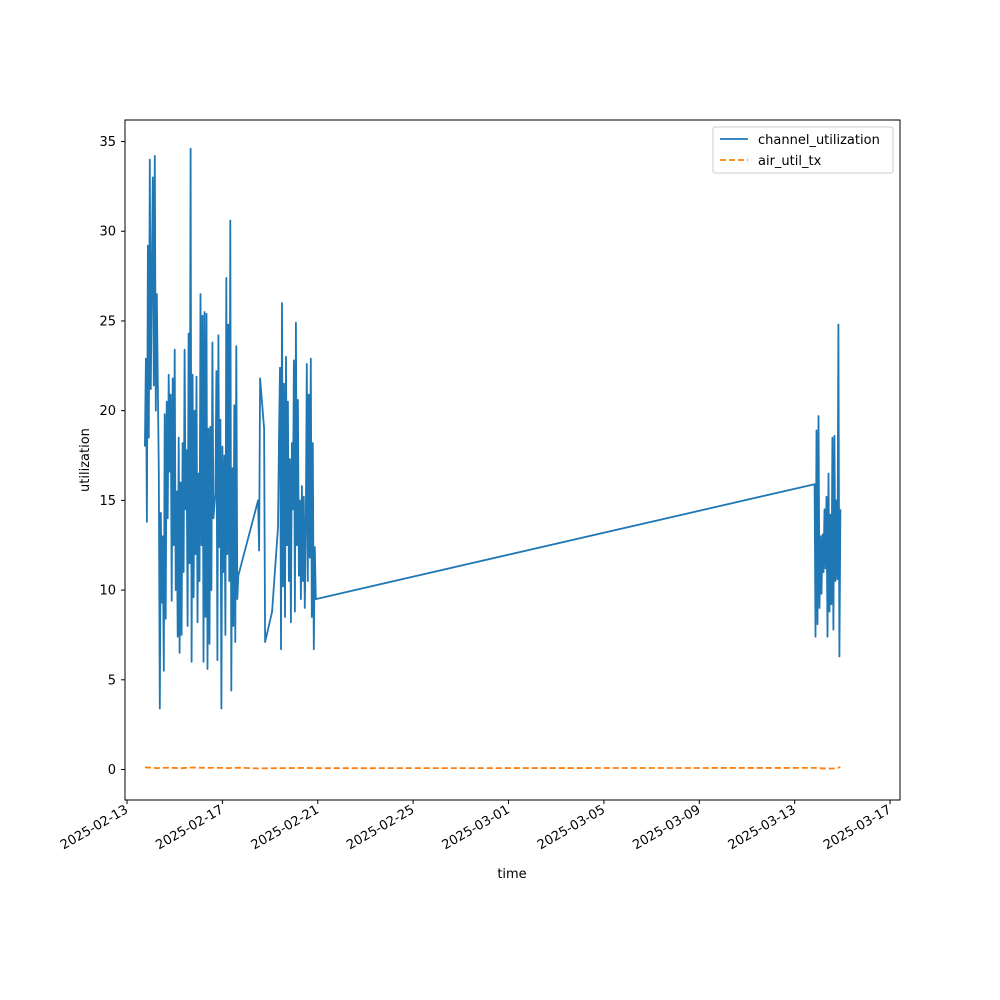  What do you see at coordinates (380, 827) in the screenshot?
I see `x-tick-label: 2025-02-25` at bounding box center [380, 827].